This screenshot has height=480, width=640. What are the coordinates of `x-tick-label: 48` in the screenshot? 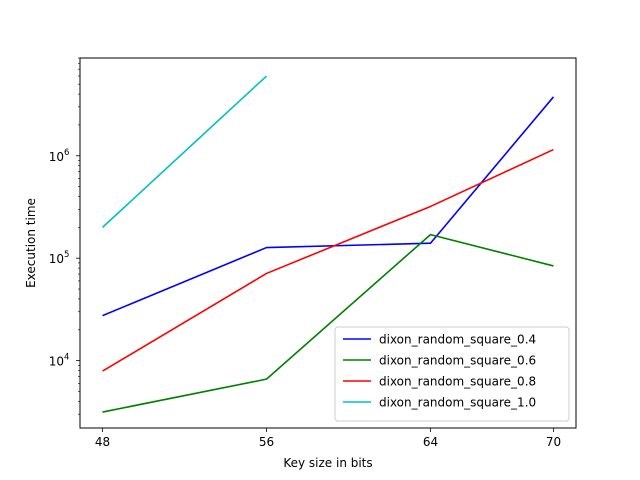 It's located at (102, 442).